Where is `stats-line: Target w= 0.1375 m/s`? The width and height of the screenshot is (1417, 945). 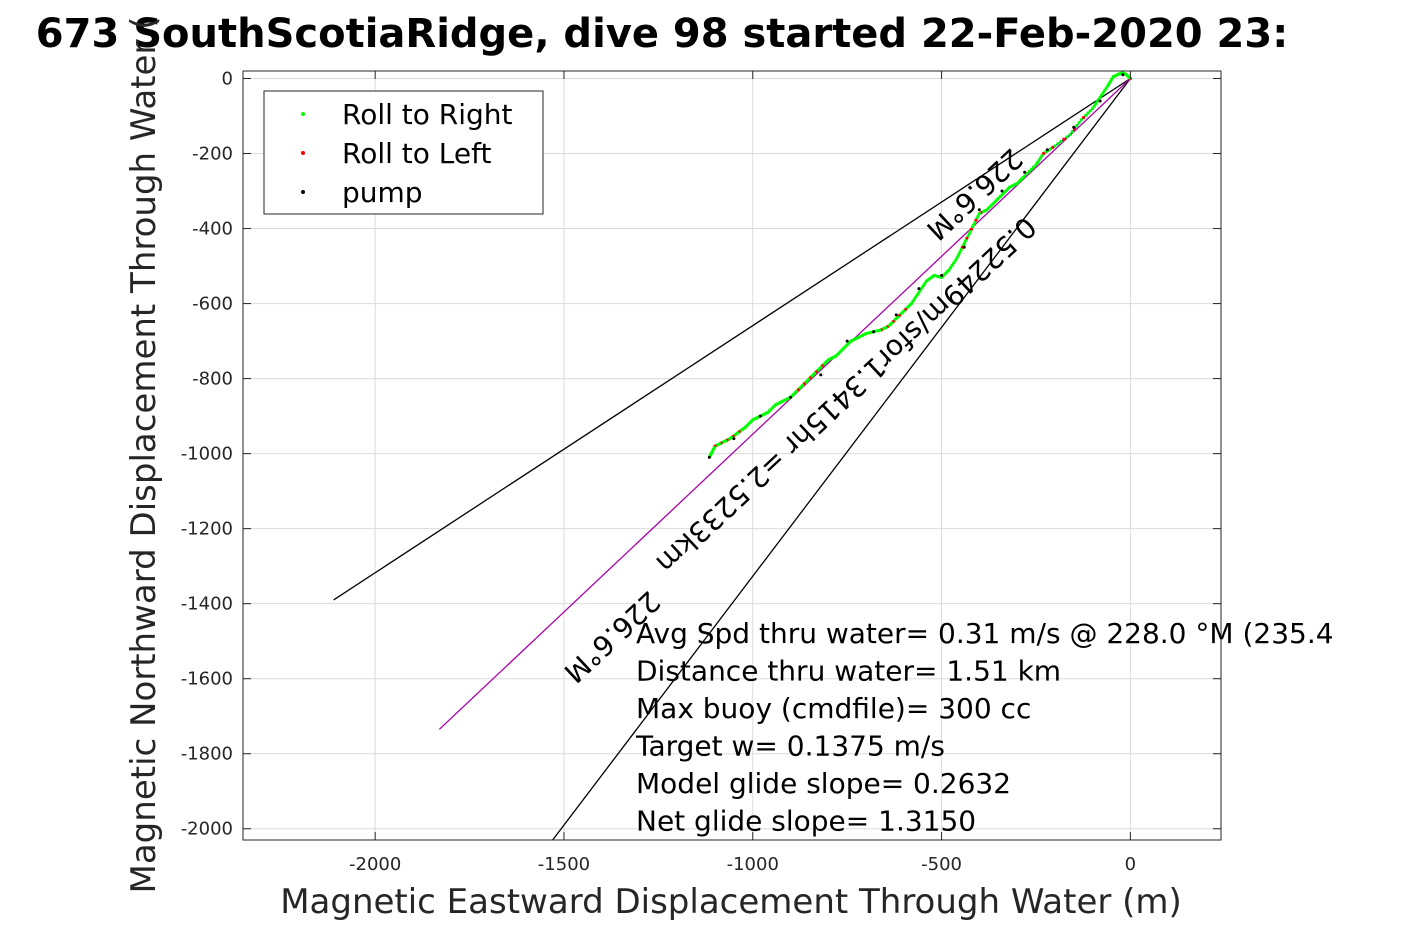 stats-line: Target w= 0.1375 m/s is located at coordinates (790, 746).